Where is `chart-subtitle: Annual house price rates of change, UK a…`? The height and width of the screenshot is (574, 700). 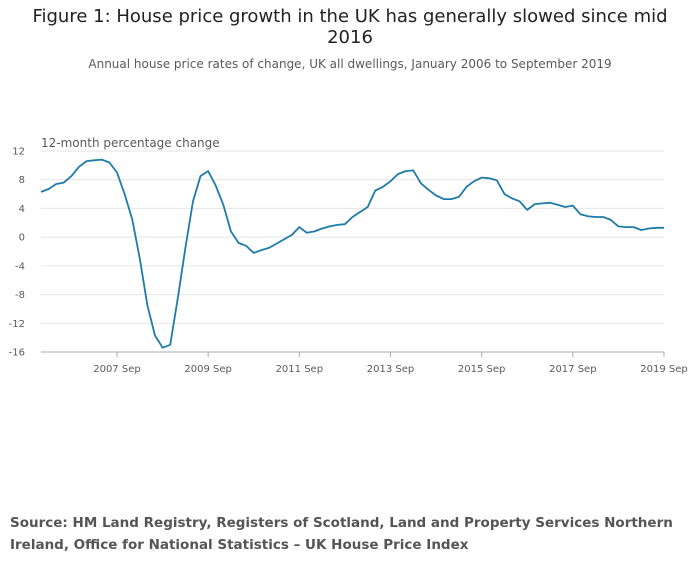 chart-subtitle: Annual house price rates of change, UK a… is located at coordinates (350, 64).